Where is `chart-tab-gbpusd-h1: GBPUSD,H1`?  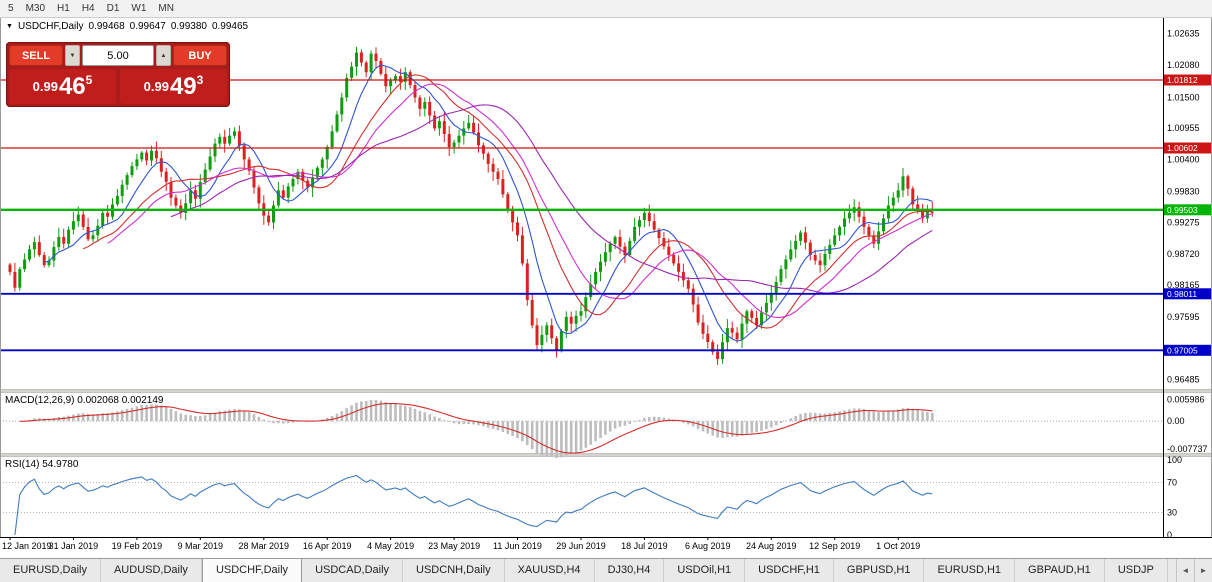 chart-tab-gbpusd-h1: GBPUSD,H1 is located at coordinates (879, 570).